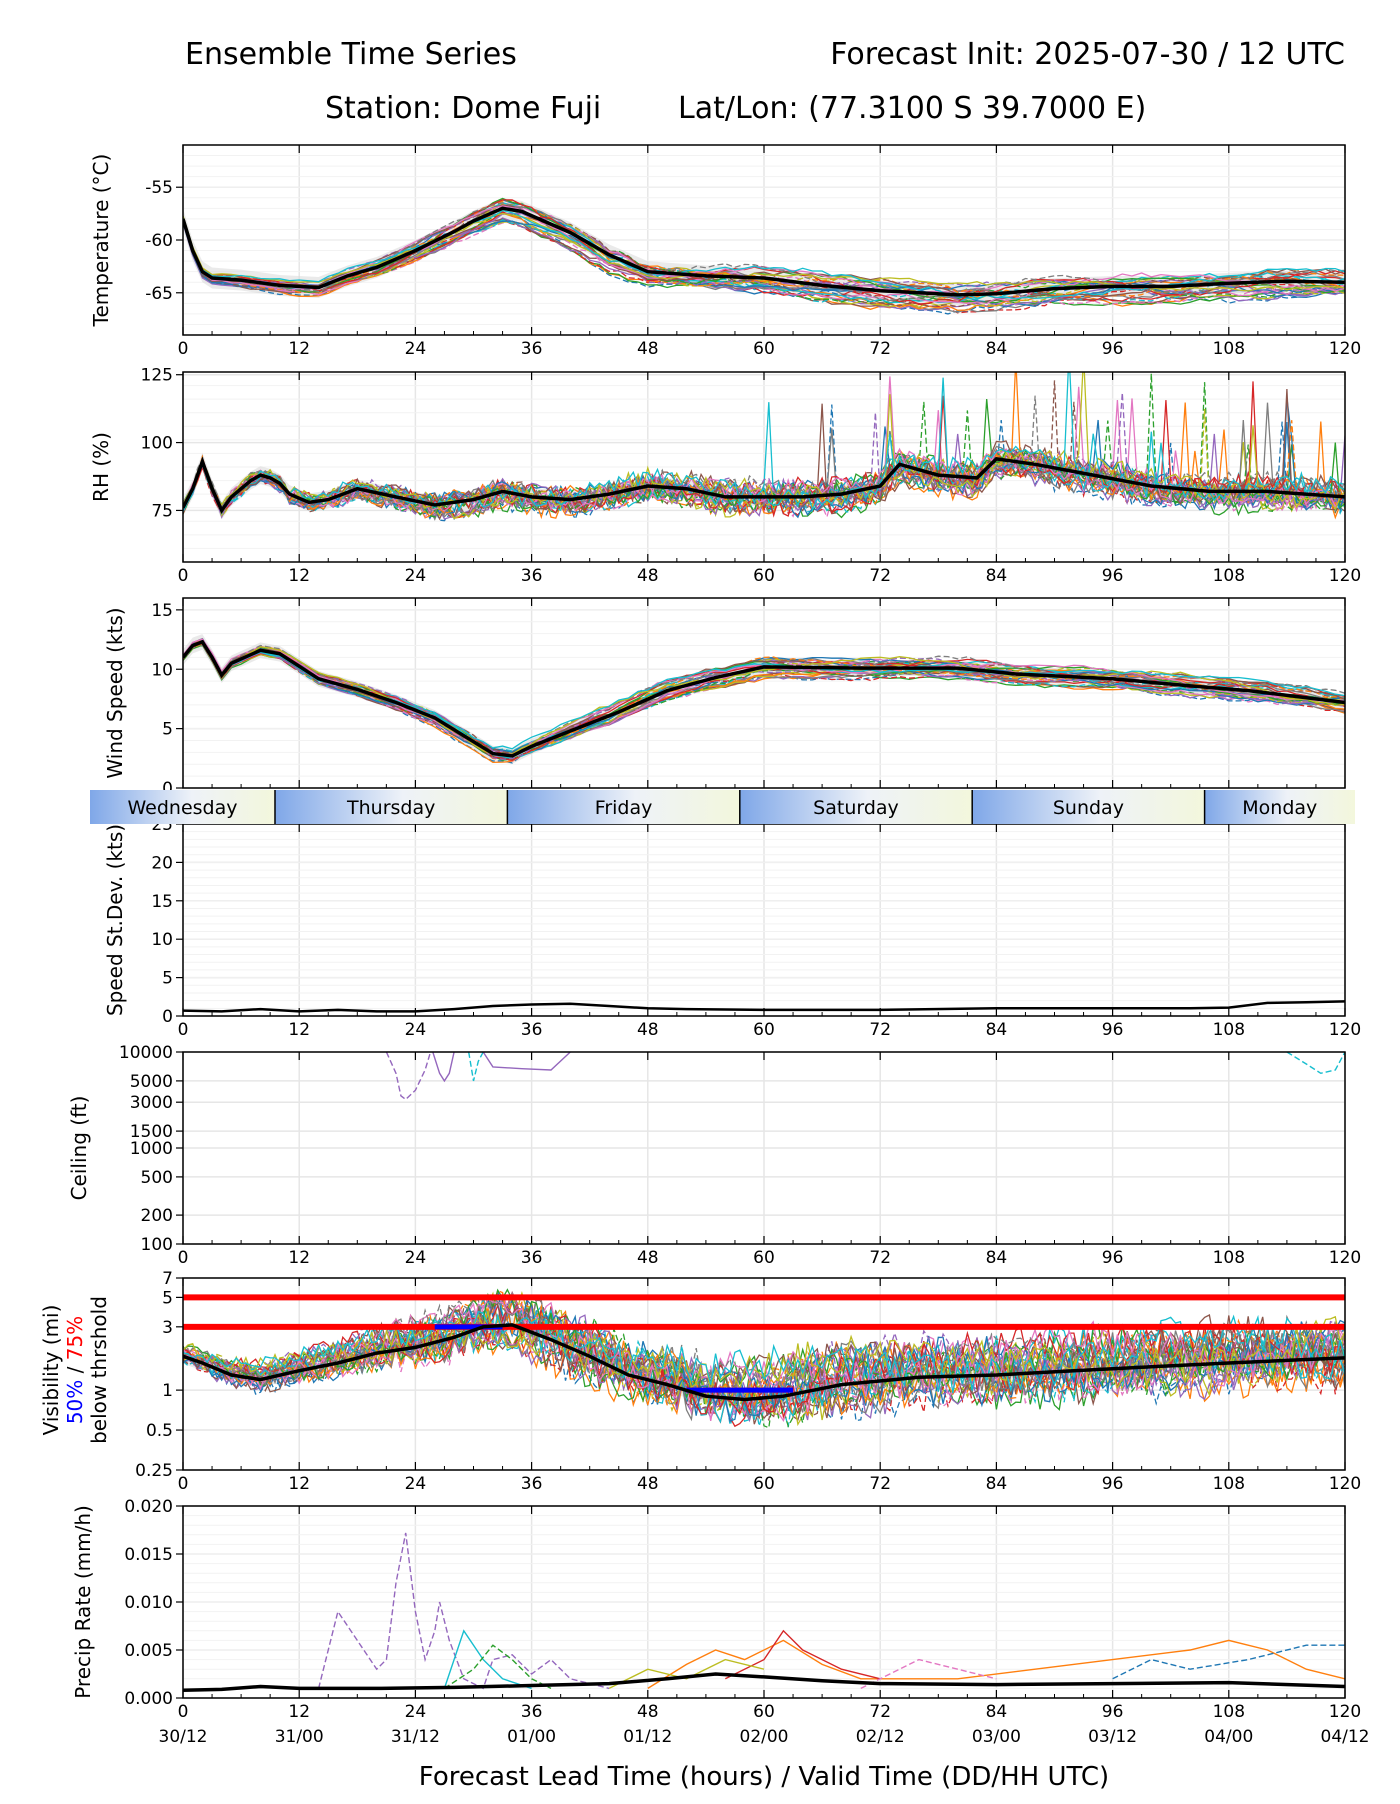  Describe the element at coordinates (167, 1279) in the screenshot. I see `y-tick-label: 7` at that location.